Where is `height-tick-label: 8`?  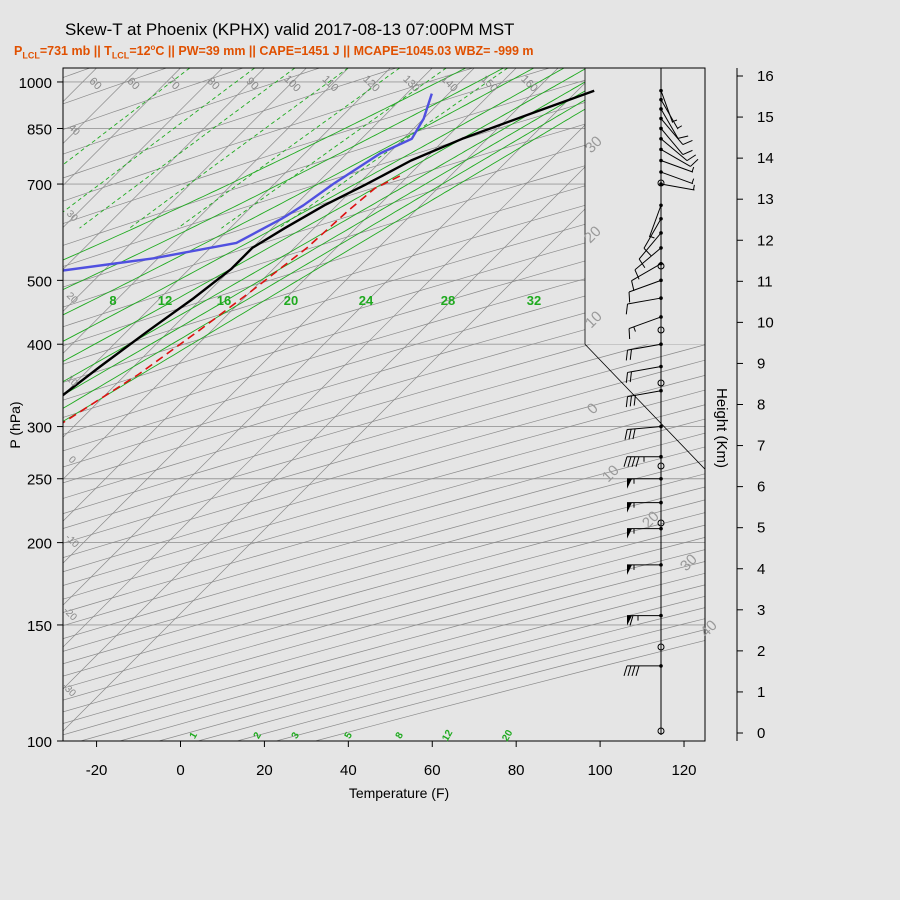 height-tick-label: 8 is located at coordinates (761, 405).